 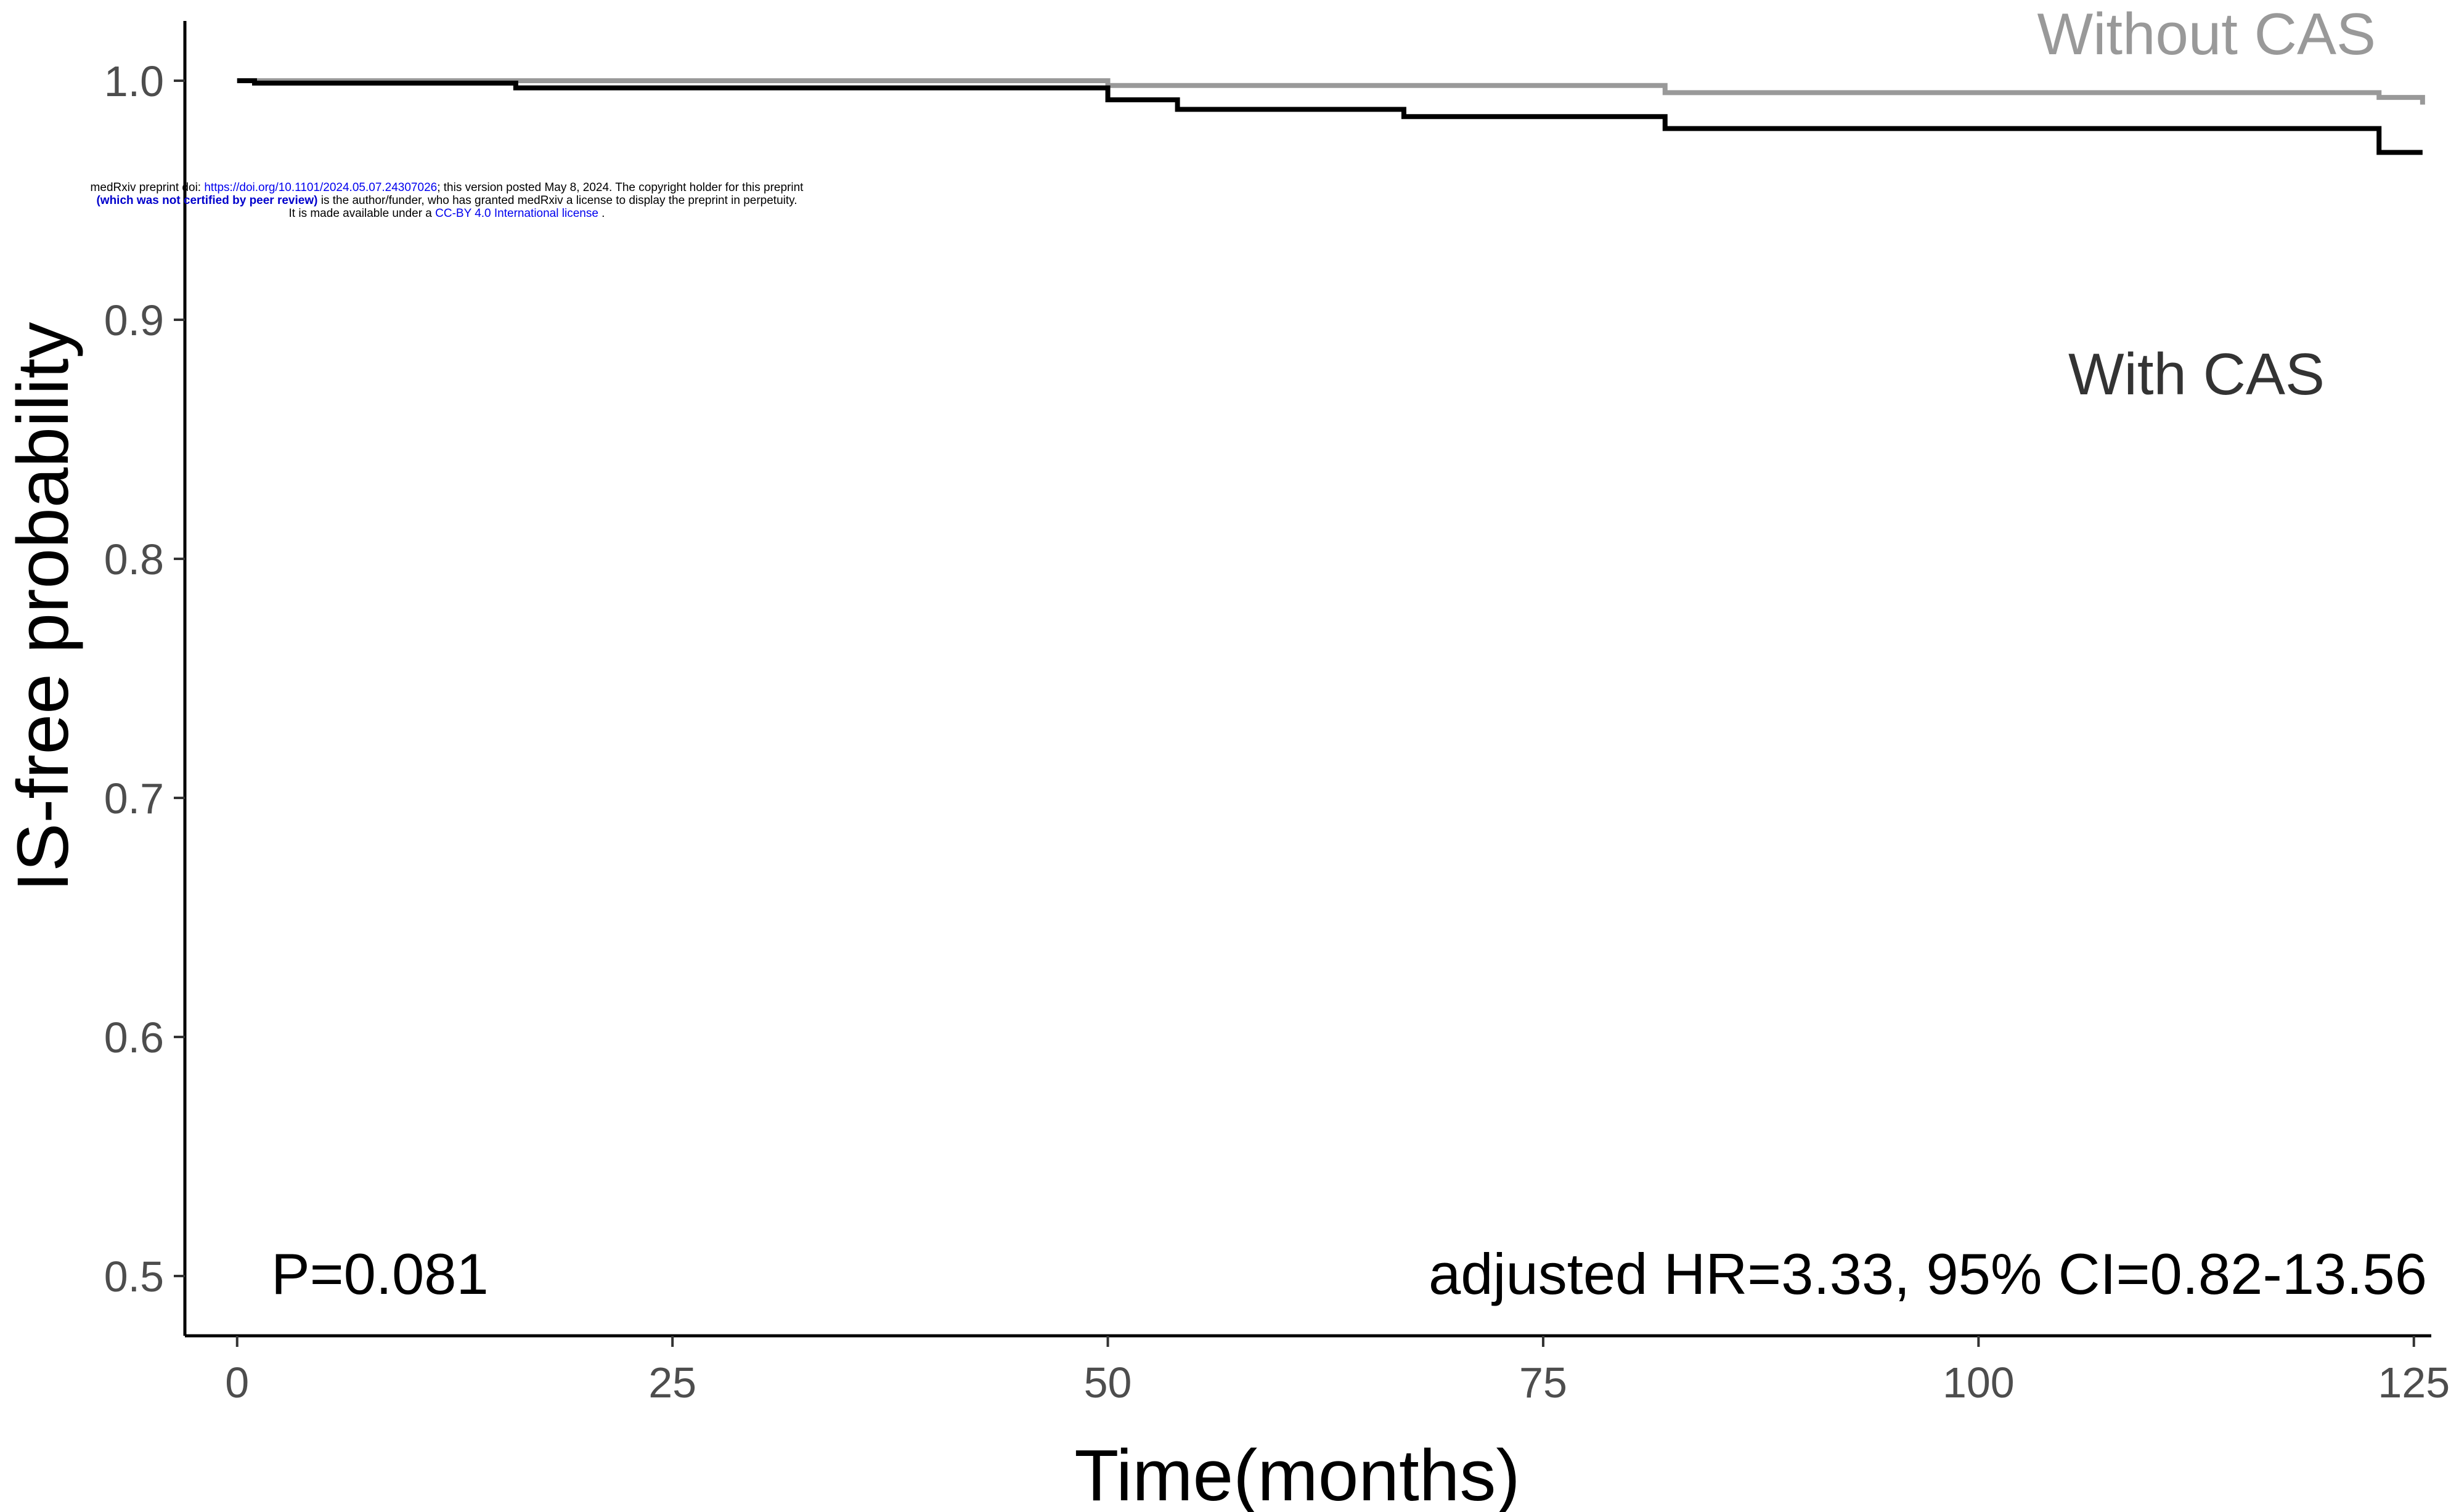 I want to click on y-tick-label: 0.5, so click(x=134, y=1277).